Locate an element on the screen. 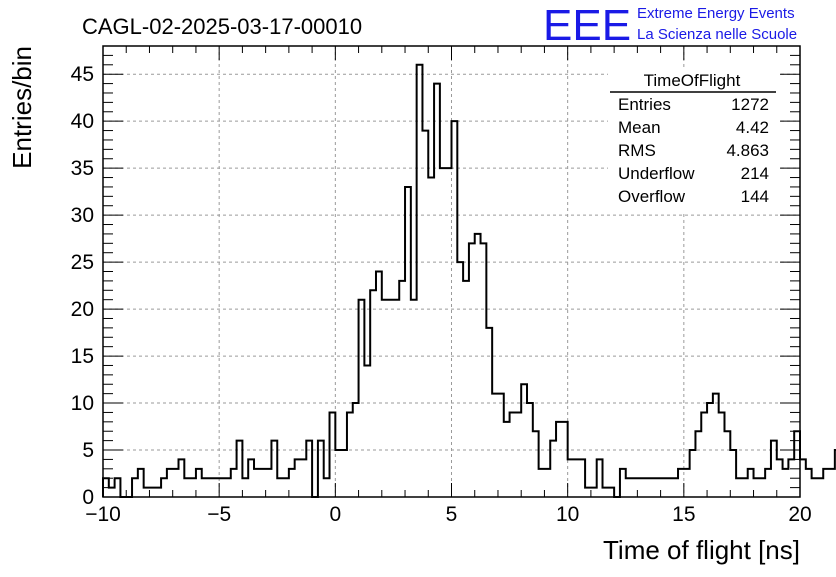 The image size is (836, 577). stats-row-value: 1272 is located at coordinates (750, 104).